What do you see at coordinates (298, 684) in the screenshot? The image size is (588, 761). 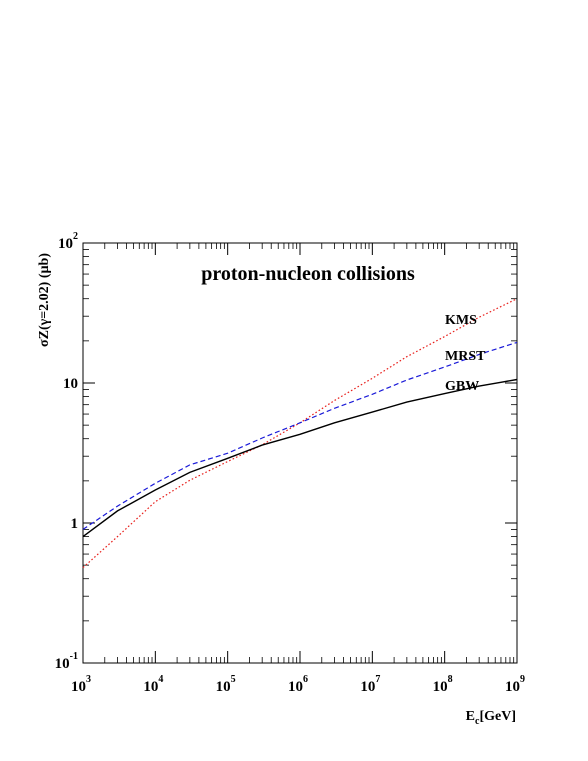 I see `x-tick-label: 10⁶` at bounding box center [298, 684].